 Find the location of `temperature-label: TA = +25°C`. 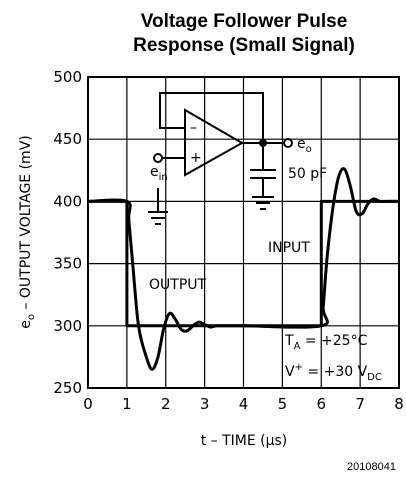

temperature-label: TA = +25°C is located at coordinates (326, 342).